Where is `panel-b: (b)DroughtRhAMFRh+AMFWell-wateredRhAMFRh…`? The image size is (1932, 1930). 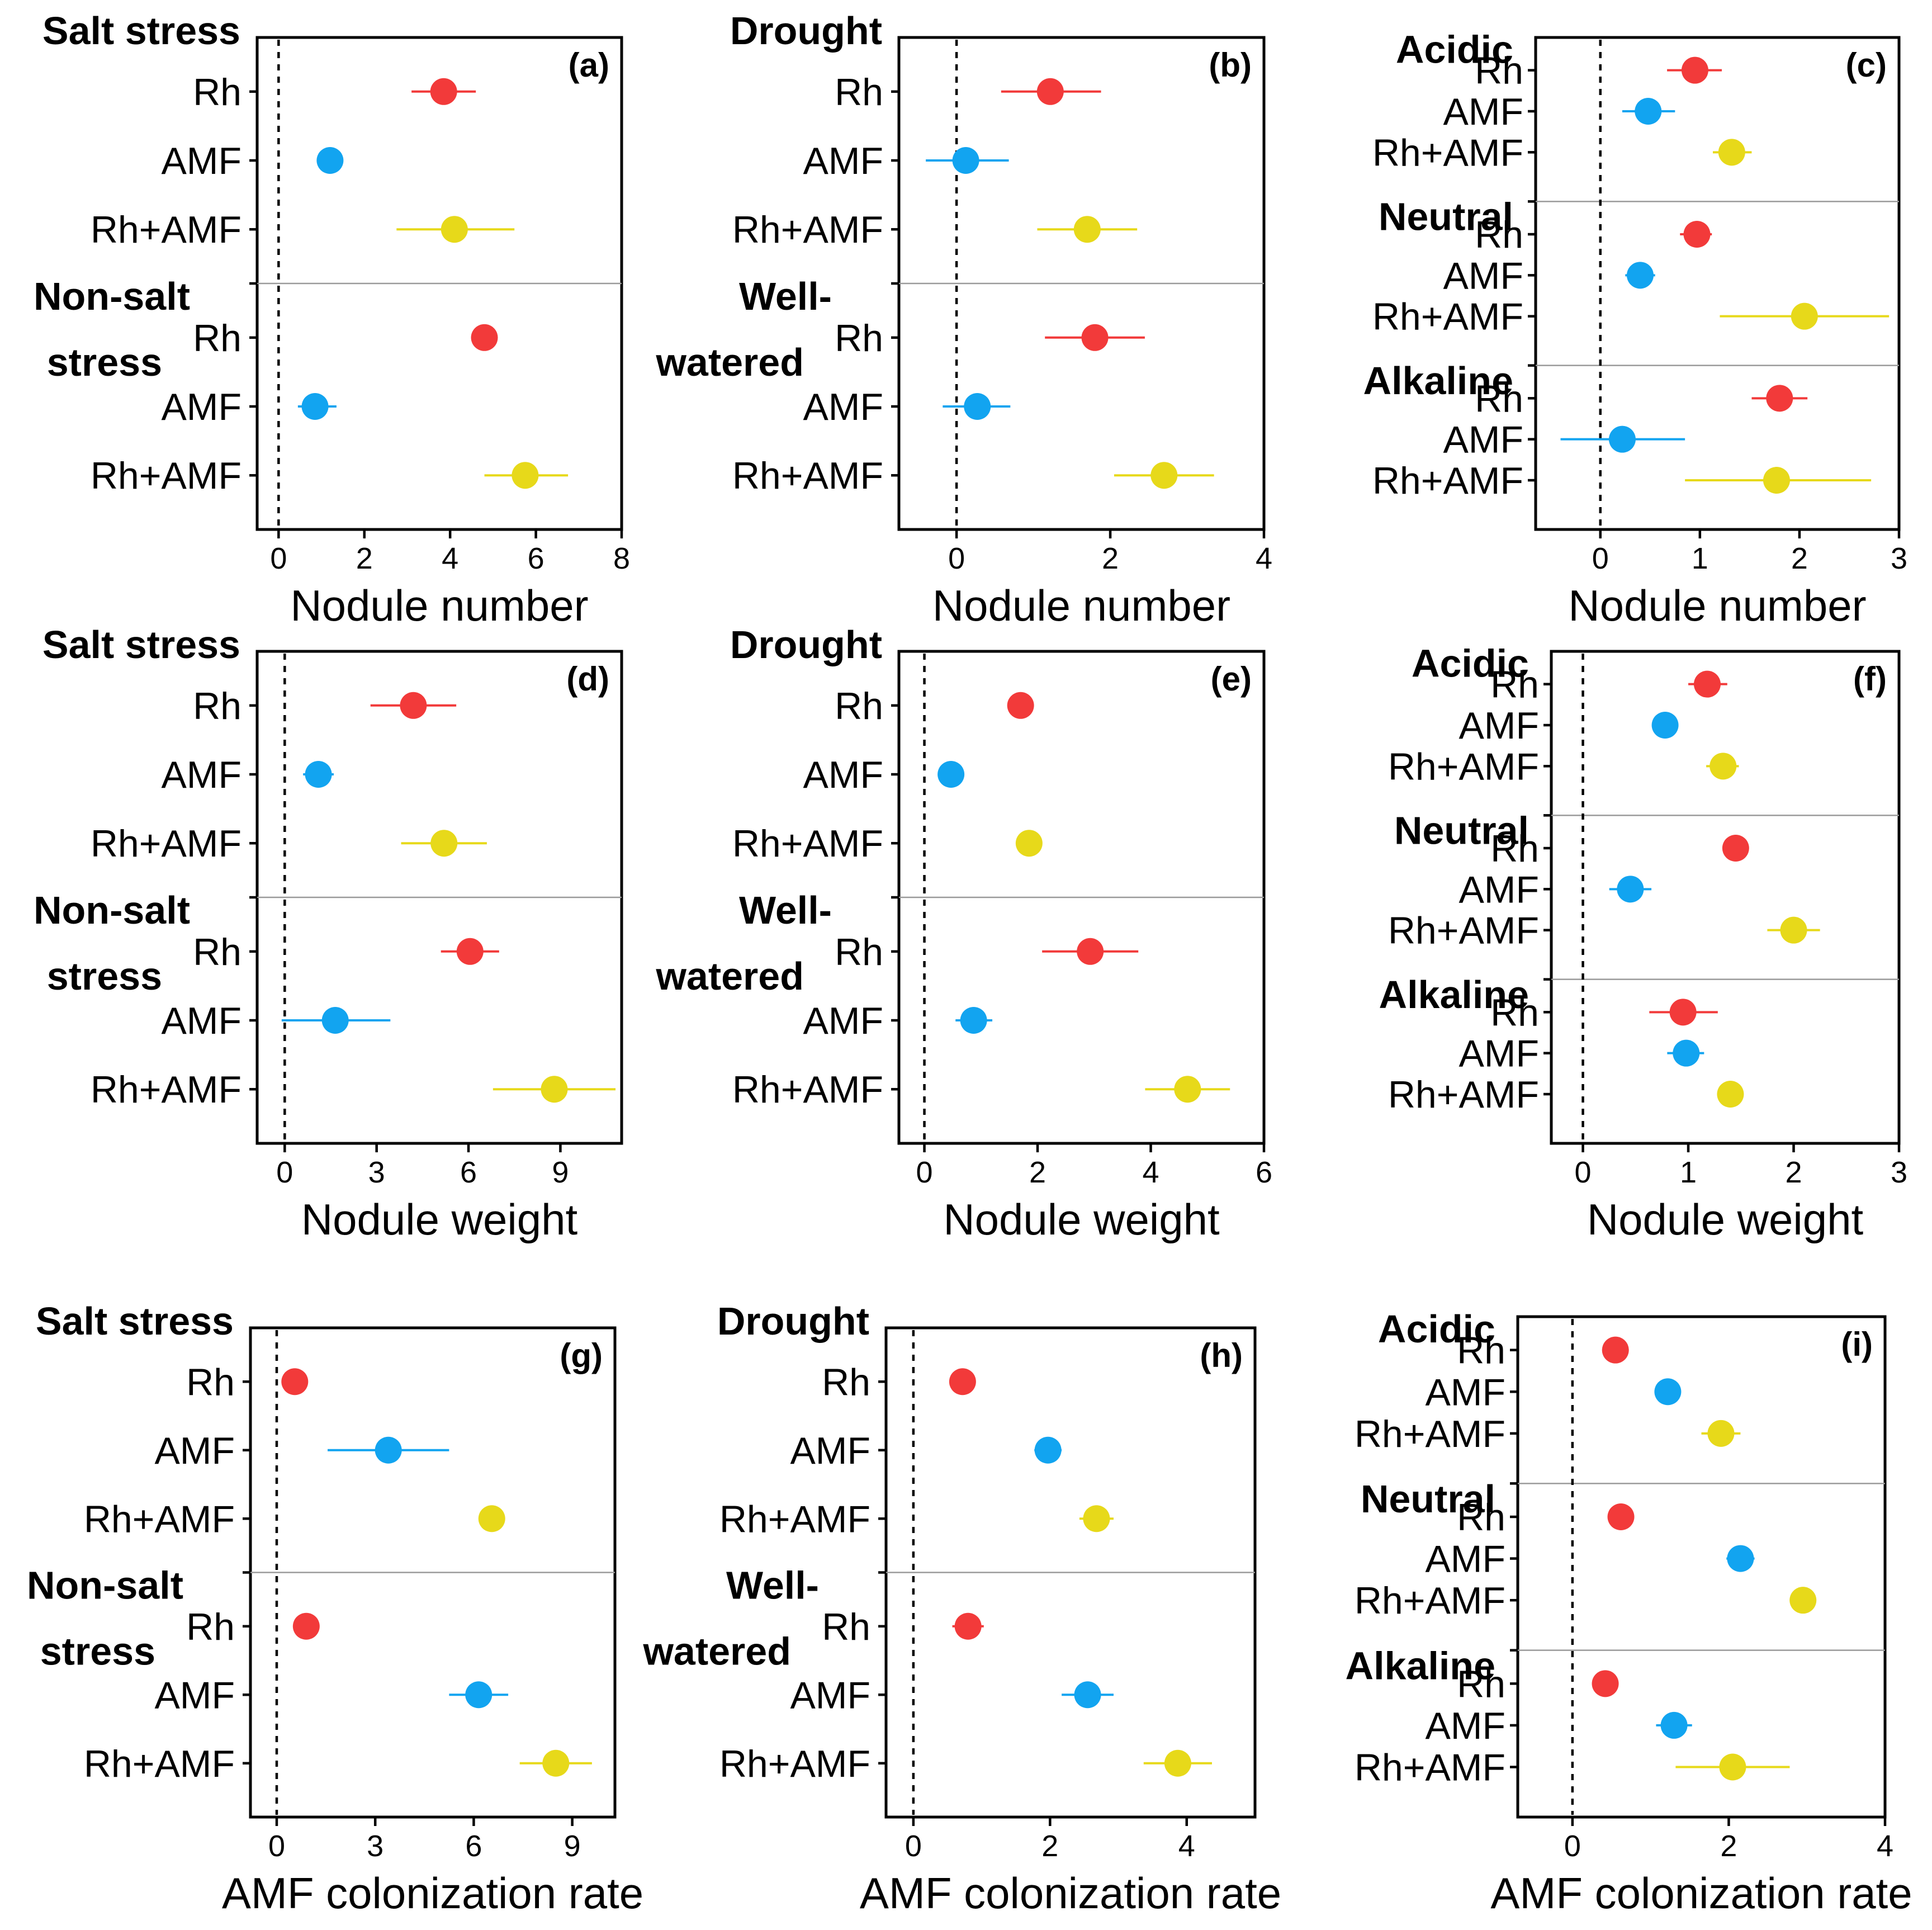 panel-b: (b)DroughtRhAMFRh+AMFWell-wateredRhAMFRh… is located at coordinates (964, 319).